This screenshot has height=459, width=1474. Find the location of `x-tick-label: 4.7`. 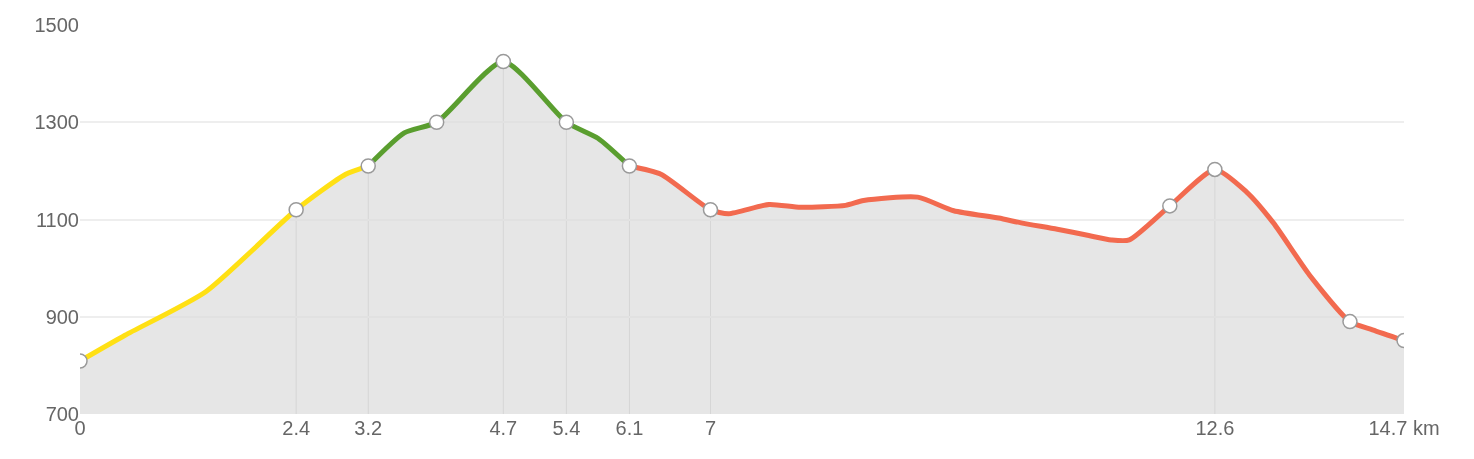

x-tick-label: 4.7 is located at coordinates (503, 428).